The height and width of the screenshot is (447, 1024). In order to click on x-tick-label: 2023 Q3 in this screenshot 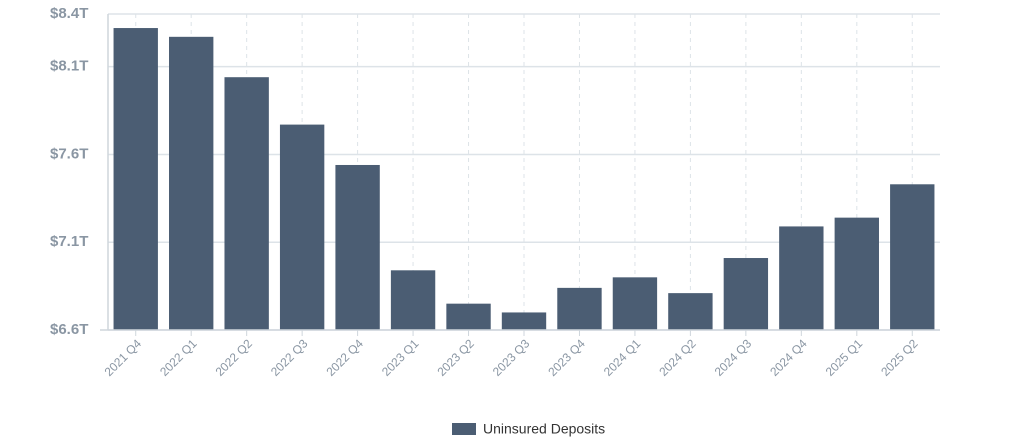, I will do `click(511, 357)`.